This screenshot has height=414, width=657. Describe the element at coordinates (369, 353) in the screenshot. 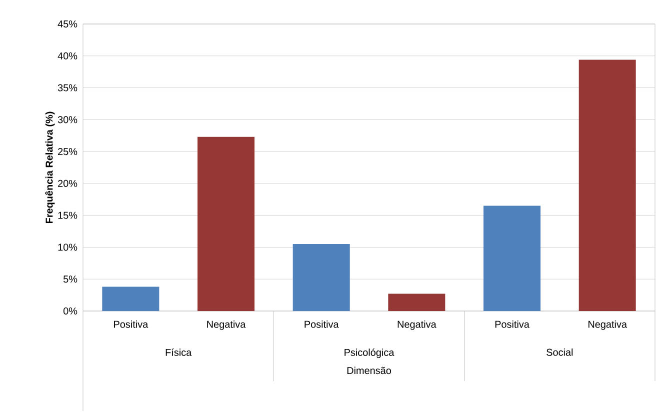

I see `text: Psicológica` at that location.